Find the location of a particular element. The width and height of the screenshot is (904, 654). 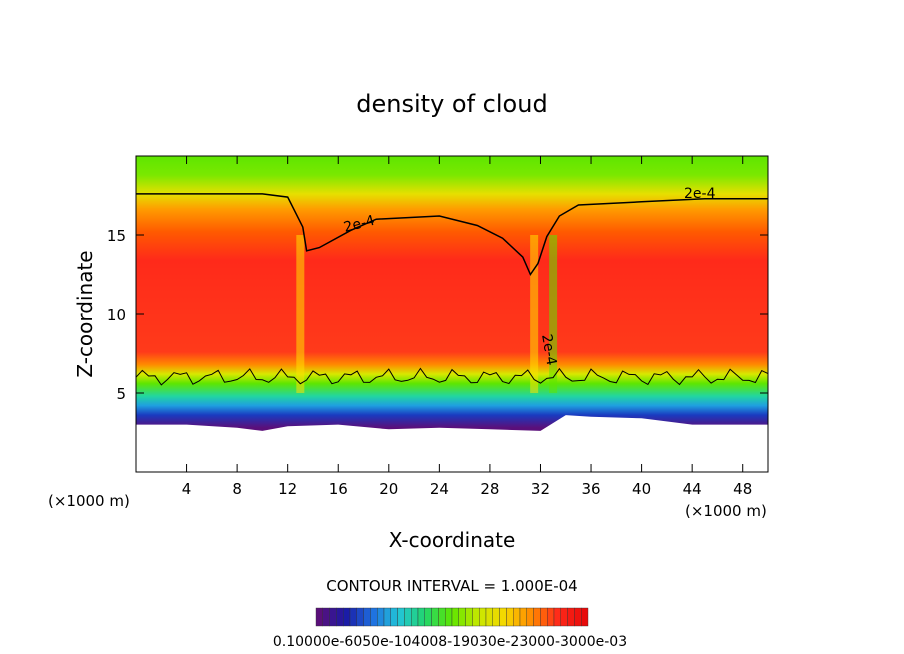

contour-line-lower is located at coordinates (452, 376).